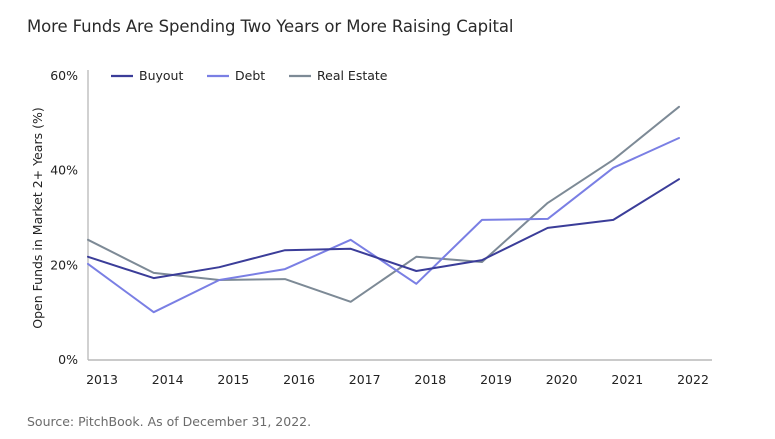 Image resolution: width=775 pixels, height=439 pixels. I want to click on y-tick-label: 40%, so click(64, 170).